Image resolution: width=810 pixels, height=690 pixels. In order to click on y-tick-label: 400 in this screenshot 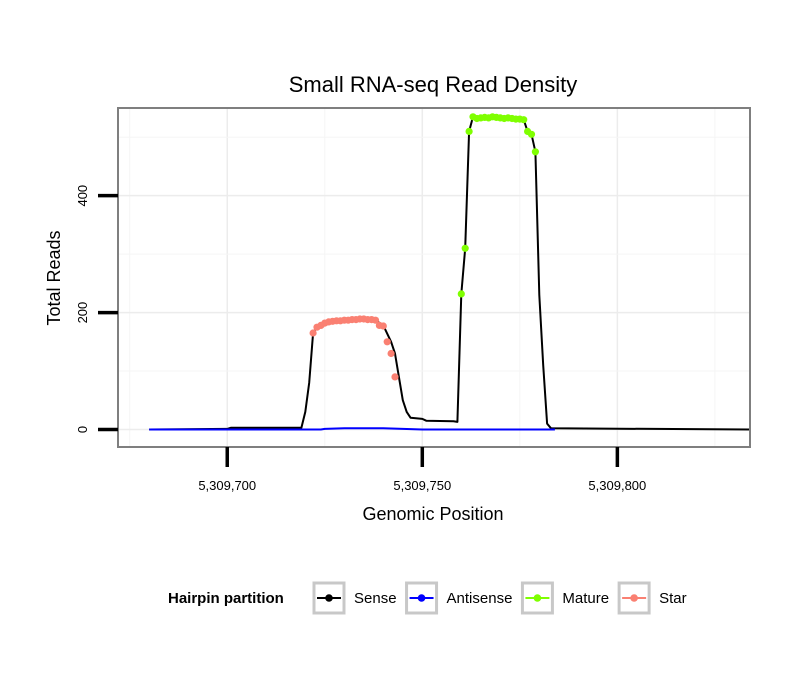, I will do `click(82, 196)`.